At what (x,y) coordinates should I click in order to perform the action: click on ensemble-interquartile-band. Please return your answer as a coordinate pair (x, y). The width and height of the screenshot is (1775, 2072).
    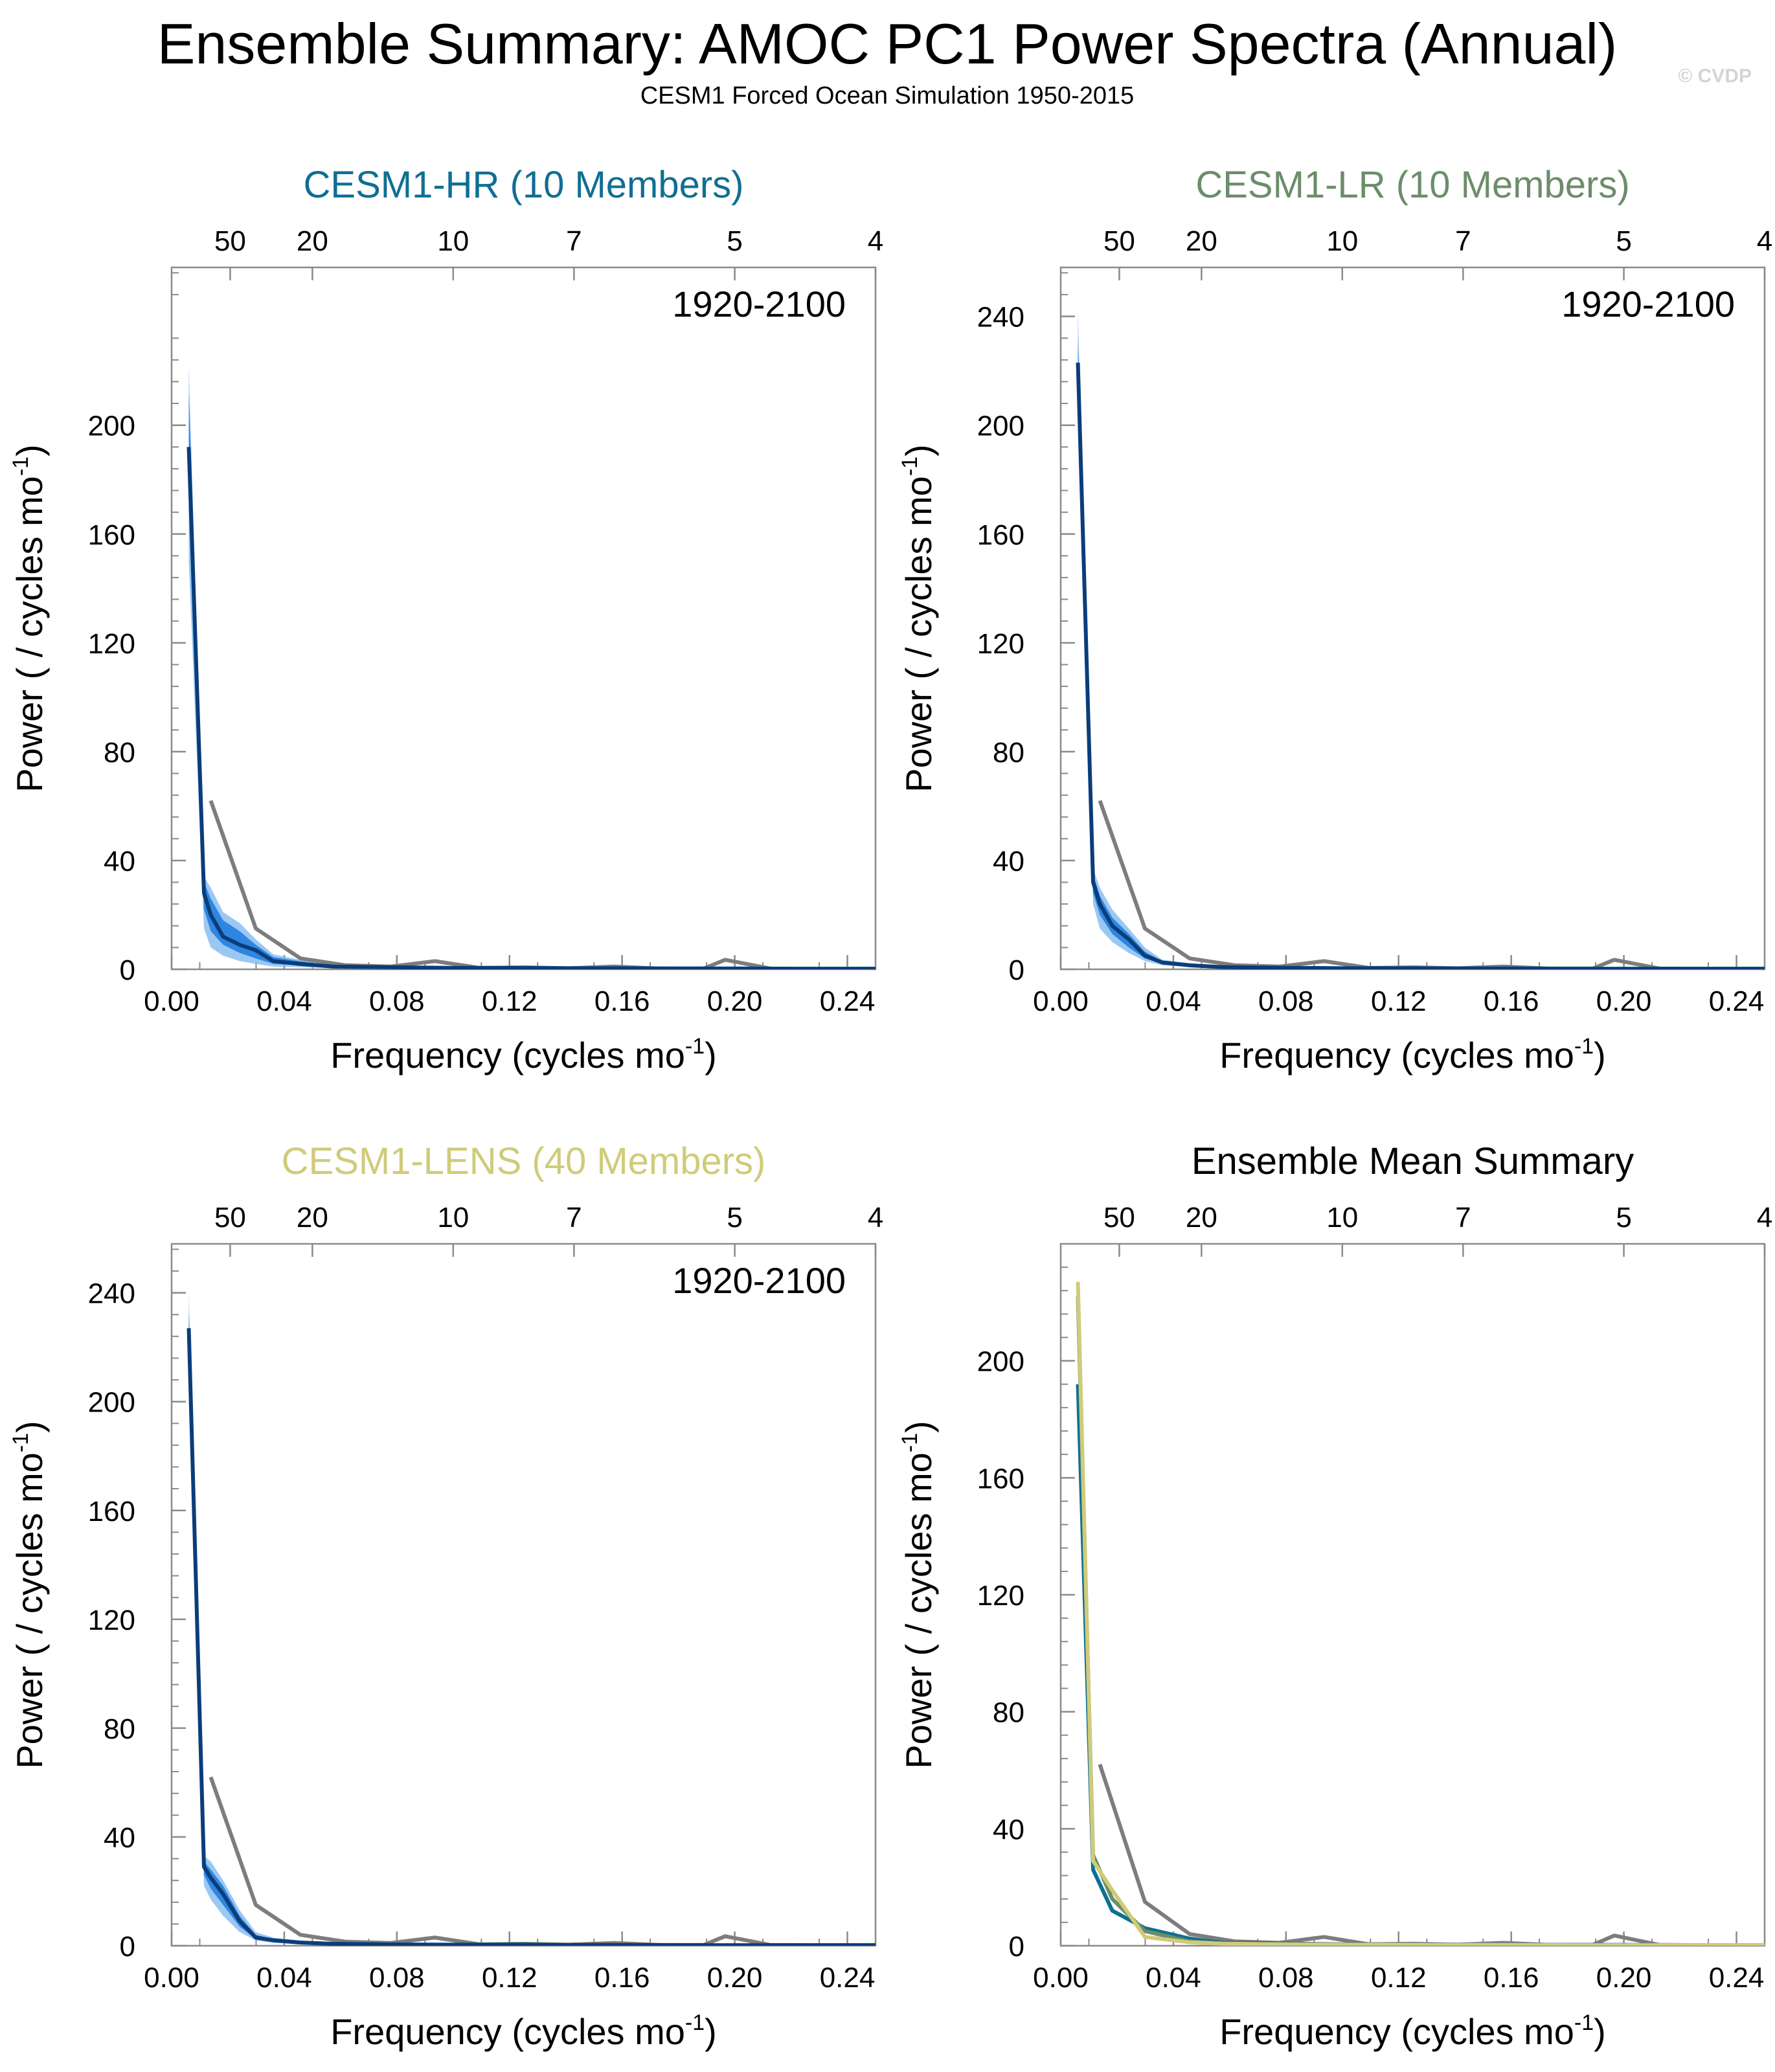
    Looking at the image, I should click on (532, 680).